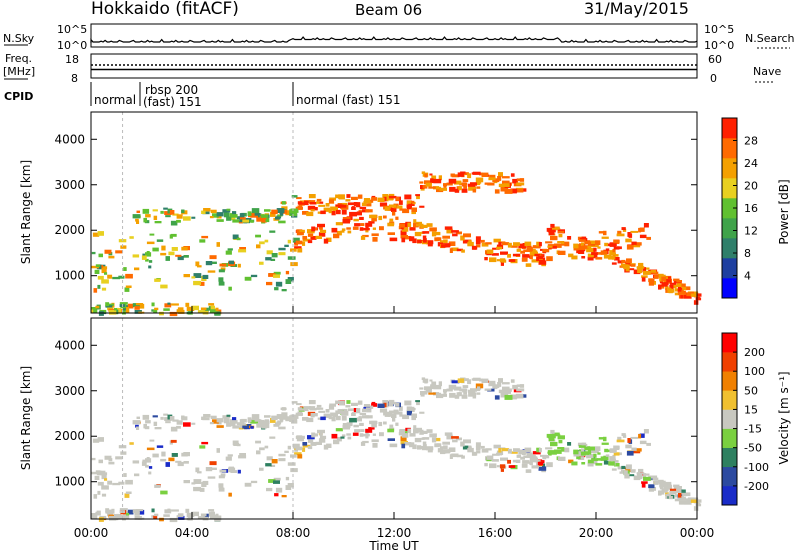 The height and width of the screenshot is (554, 800). Describe the element at coordinates (719, 29) in the screenshot. I see `noise-right-tick-top: 10^5` at that location.